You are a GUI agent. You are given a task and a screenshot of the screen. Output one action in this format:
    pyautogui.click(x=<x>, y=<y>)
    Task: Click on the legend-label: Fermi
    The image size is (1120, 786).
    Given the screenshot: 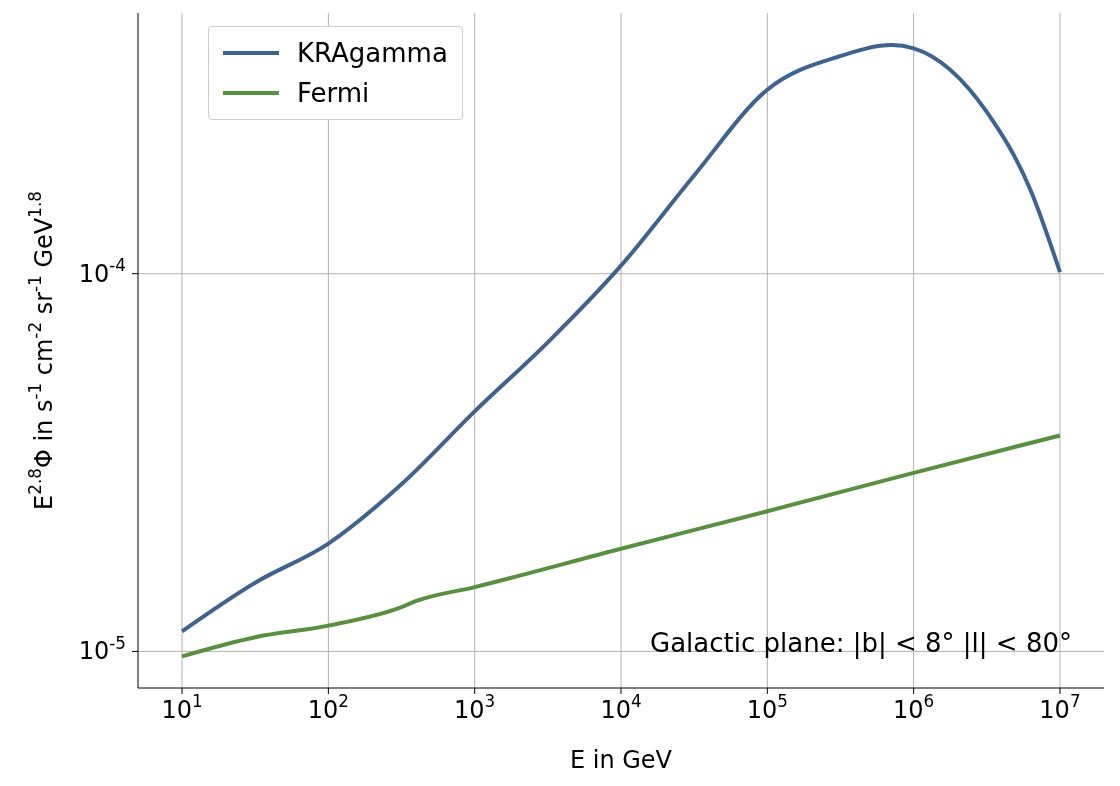 What is the action you would take?
    pyautogui.click(x=333, y=93)
    